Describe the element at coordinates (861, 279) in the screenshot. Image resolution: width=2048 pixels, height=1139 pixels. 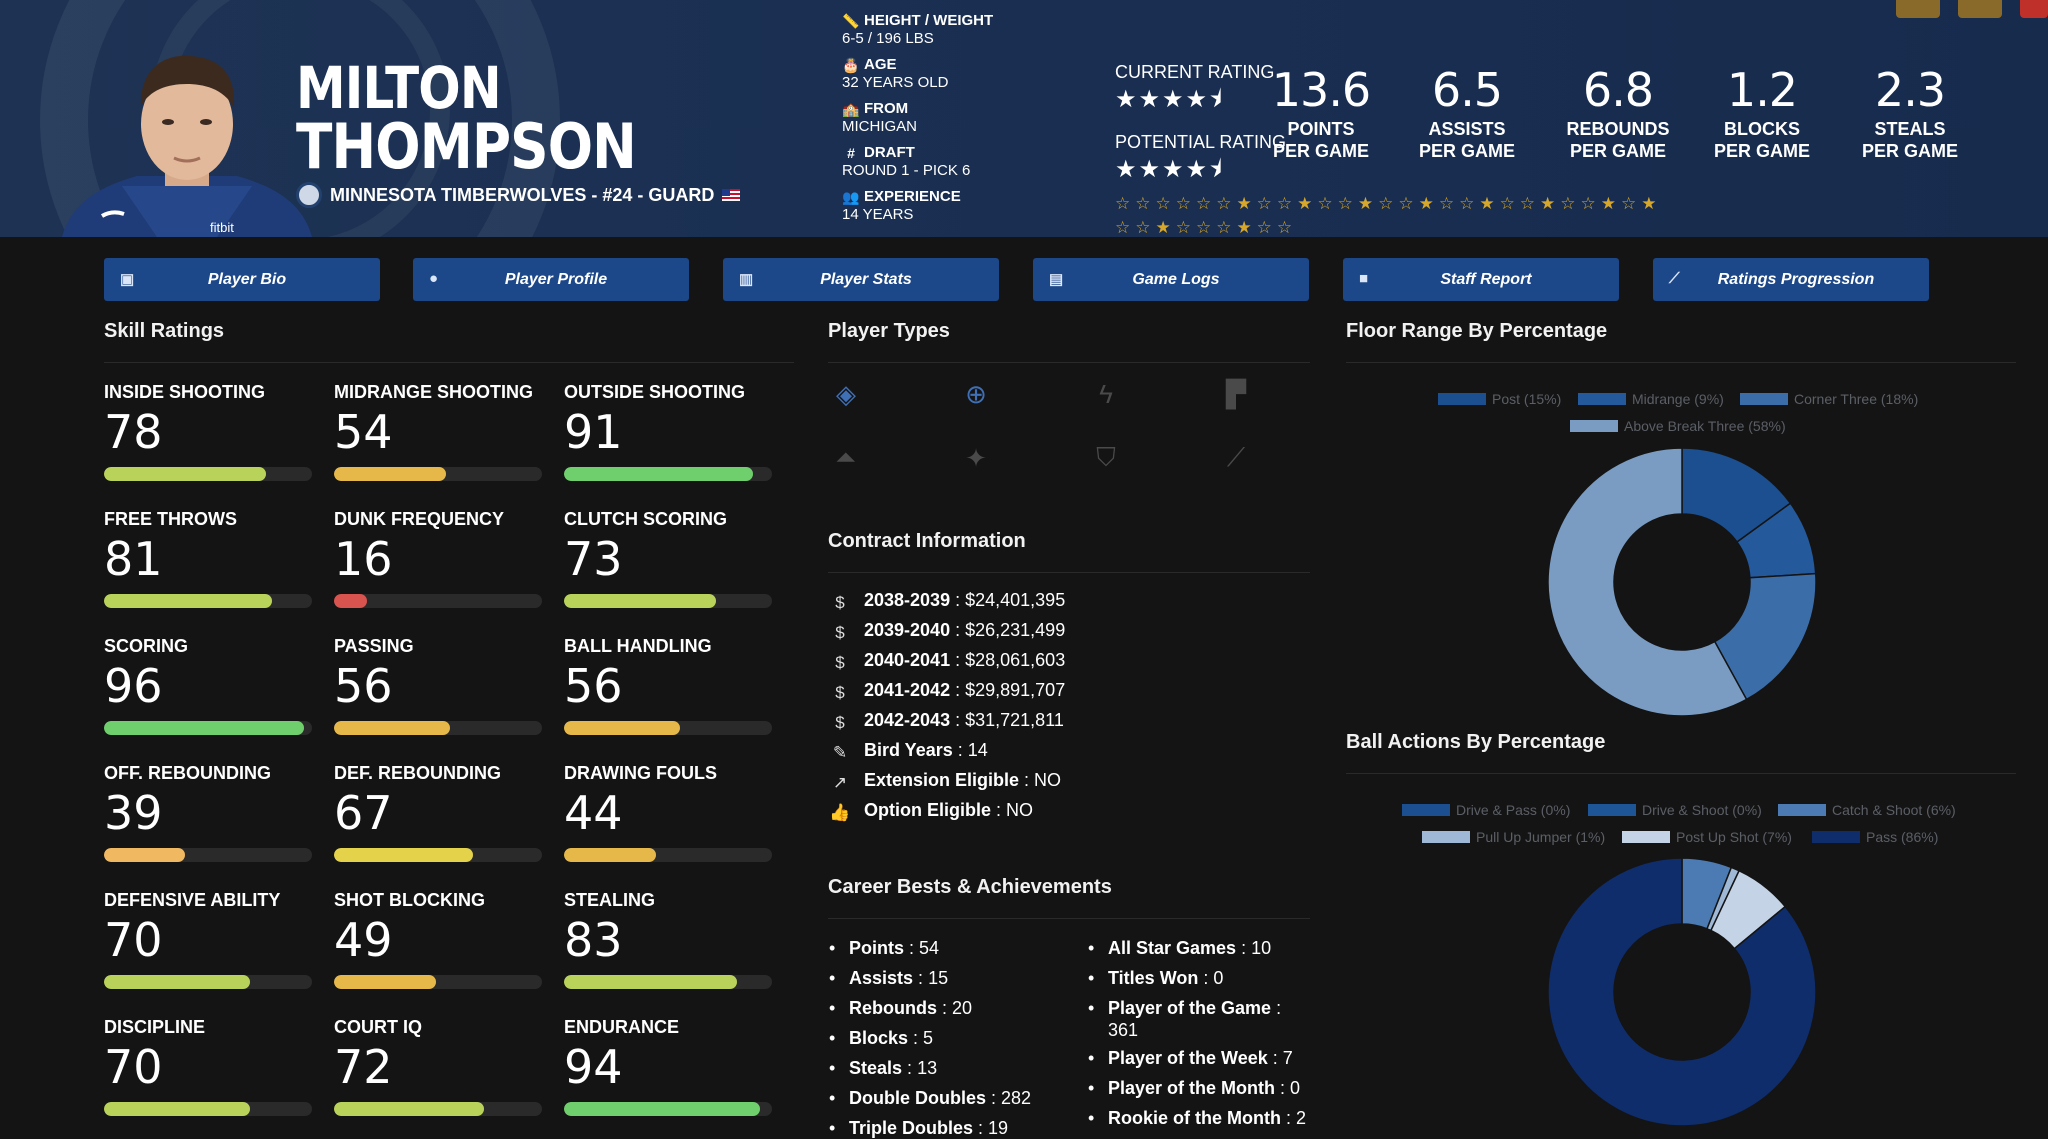
I see `nav-player-stats-button: ▥ Player Stats` at that location.